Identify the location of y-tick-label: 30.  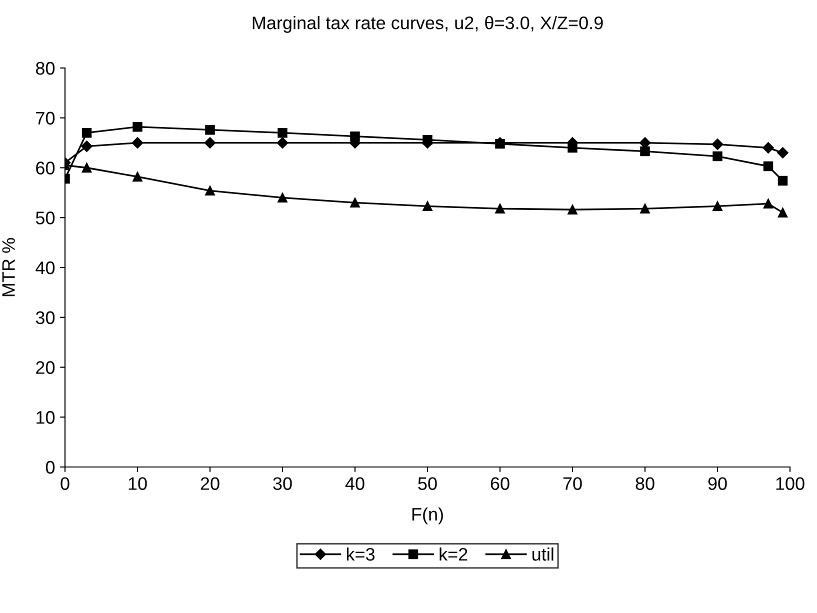
(45, 317).